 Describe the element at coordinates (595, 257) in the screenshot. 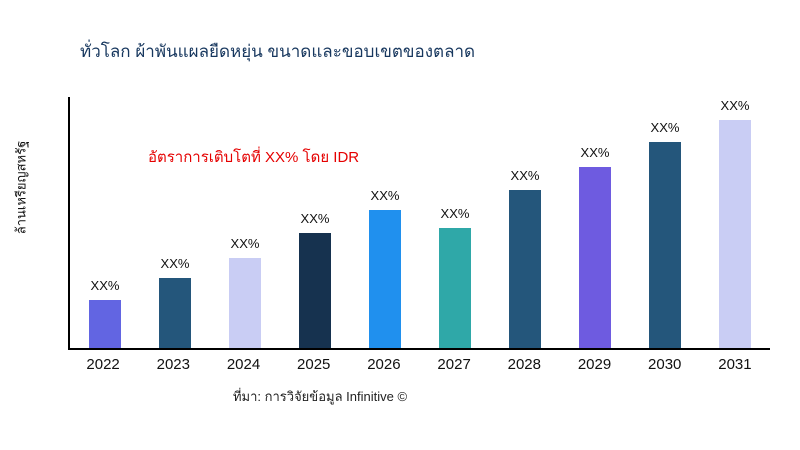

I see `bar-2029` at that location.